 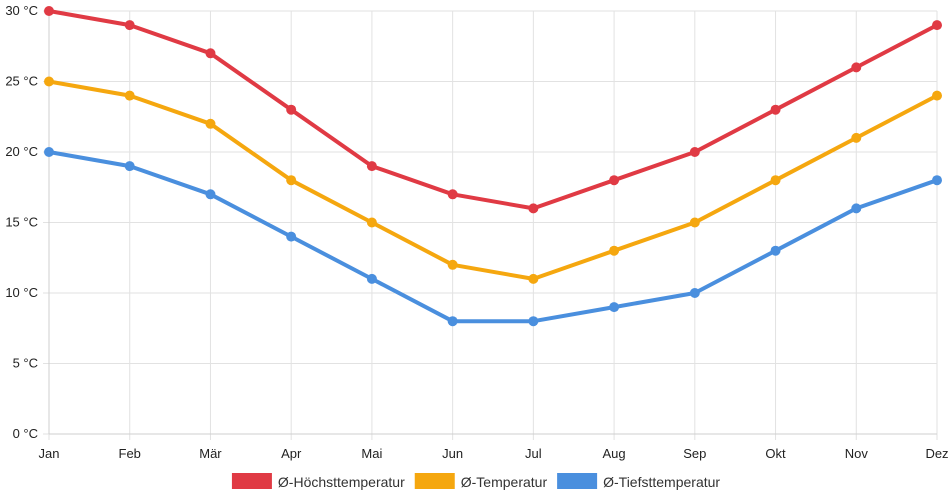 I want to click on x-tick-label-mai: Mai, so click(x=371, y=453).